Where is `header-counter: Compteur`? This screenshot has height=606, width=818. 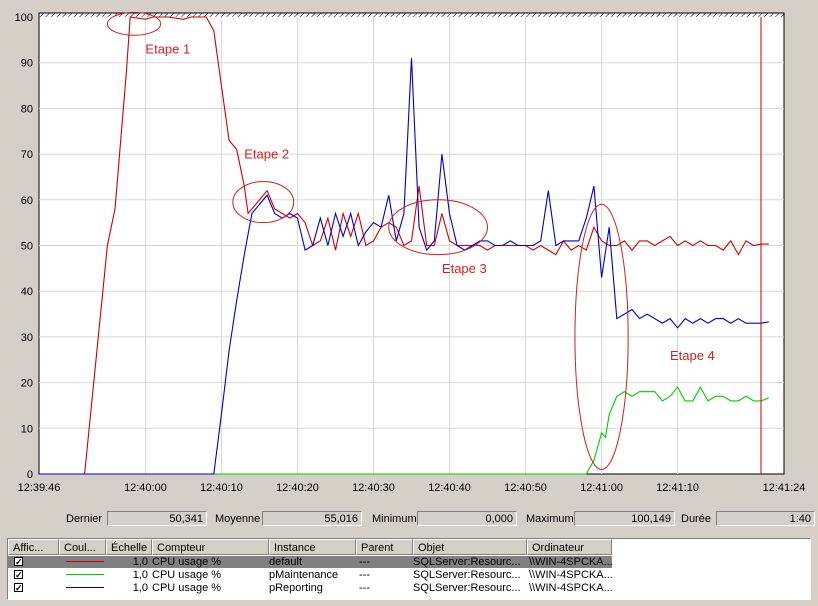
header-counter: Compteur is located at coordinates (210, 547).